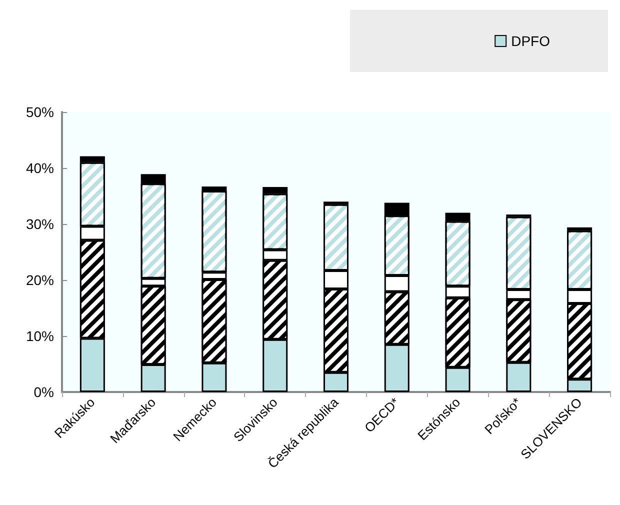 This screenshot has height=505, width=620. Describe the element at coordinates (40, 224) in the screenshot. I see `y-tick-label: 30%` at that location.